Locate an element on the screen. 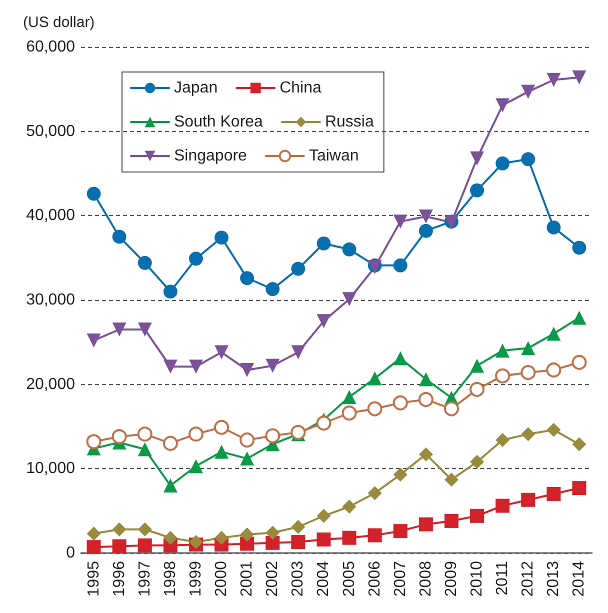  x-tick-label: 2006 is located at coordinates (375, 578).